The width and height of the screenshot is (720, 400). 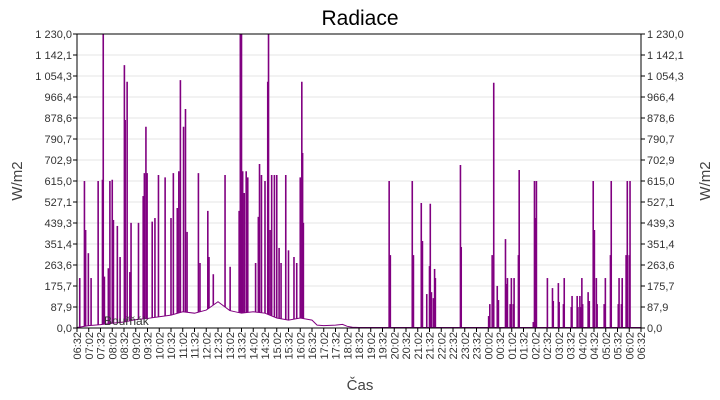 What do you see at coordinates (301, 346) in the screenshot?
I see `x-tick-label: 16:02` at bounding box center [301, 346].